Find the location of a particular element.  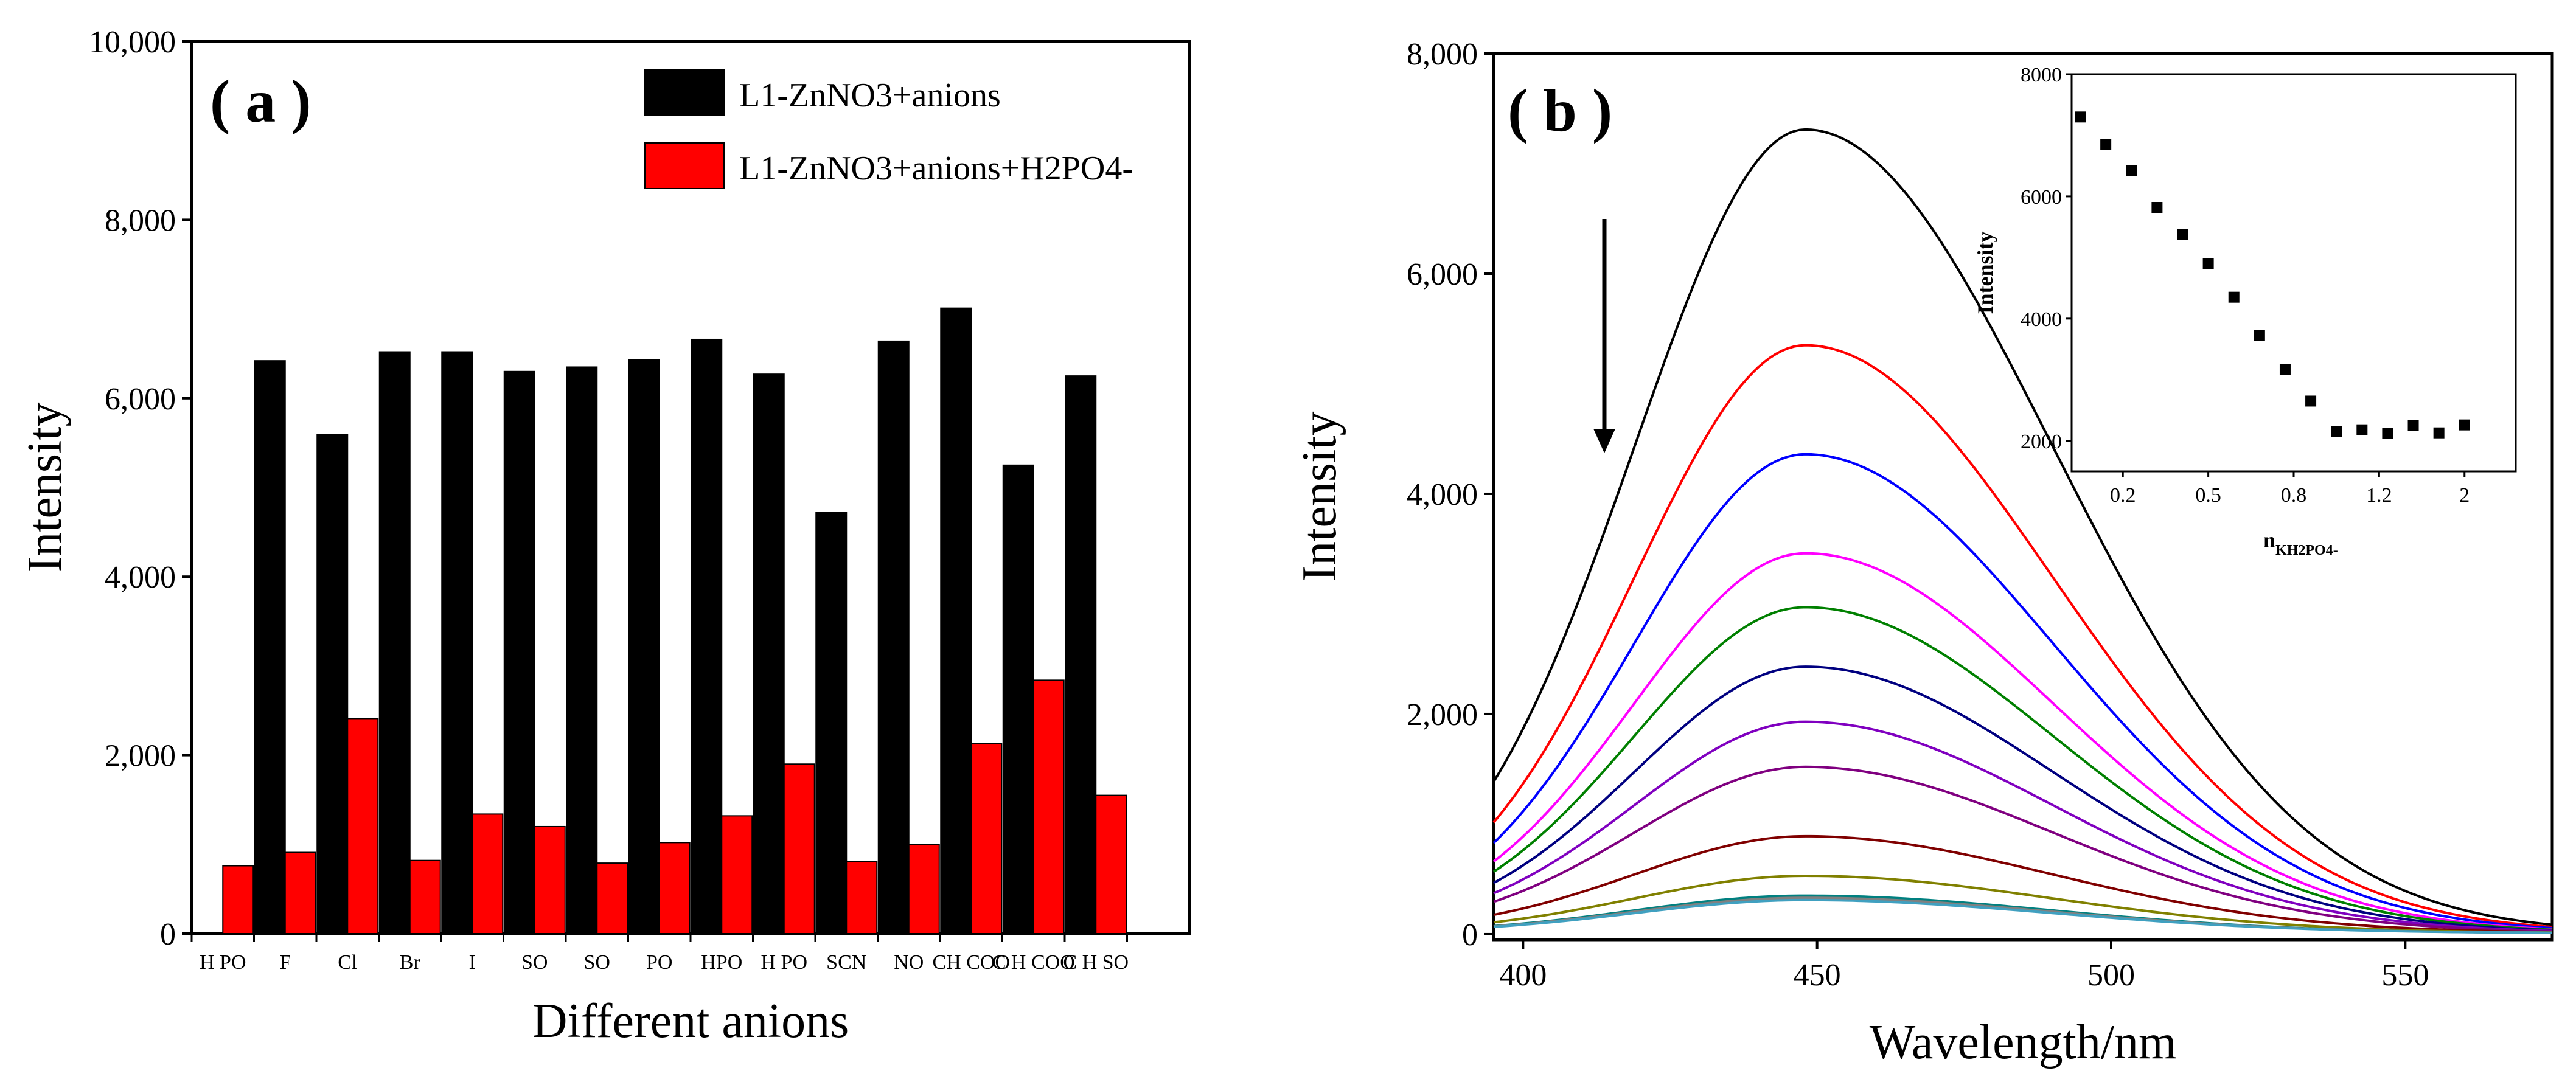

inset-y-tick-label: 2000 is located at coordinates (2041, 442).